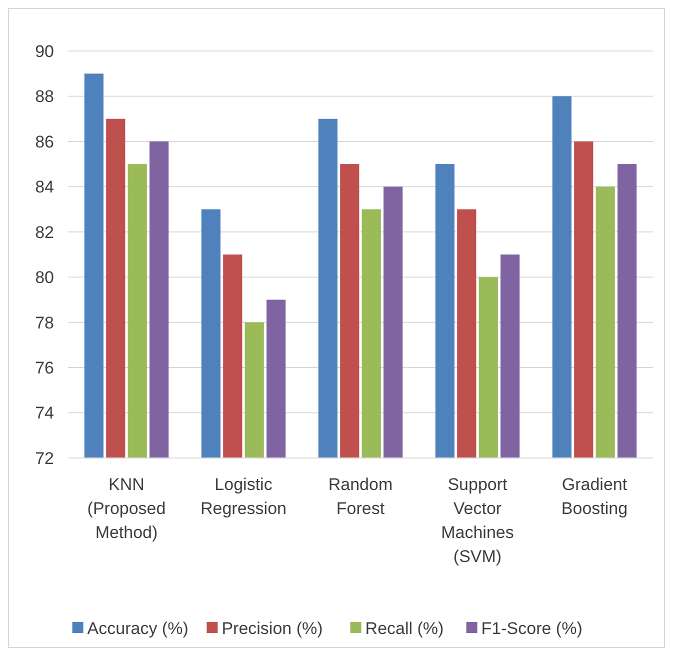 The width and height of the screenshot is (673, 656). Describe the element at coordinates (137, 628) in the screenshot. I see `legend-label: Accuracy (%)` at that location.